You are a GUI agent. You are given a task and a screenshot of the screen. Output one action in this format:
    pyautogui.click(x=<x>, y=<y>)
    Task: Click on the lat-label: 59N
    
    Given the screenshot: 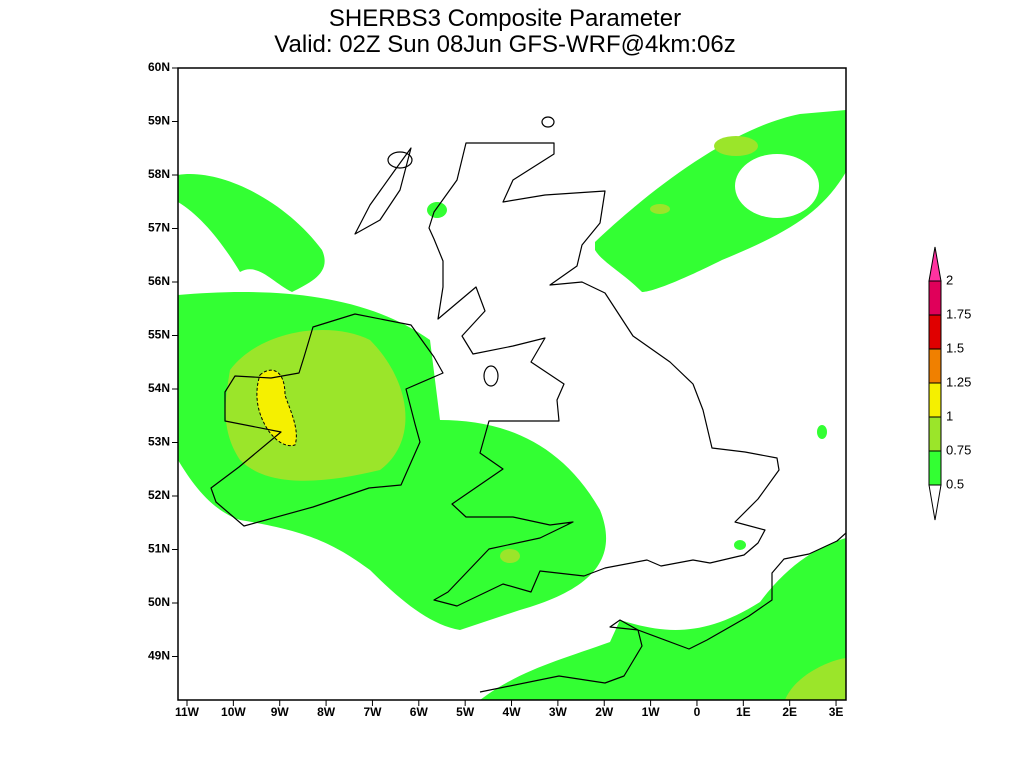 What is the action you would take?
    pyautogui.click(x=159, y=121)
    